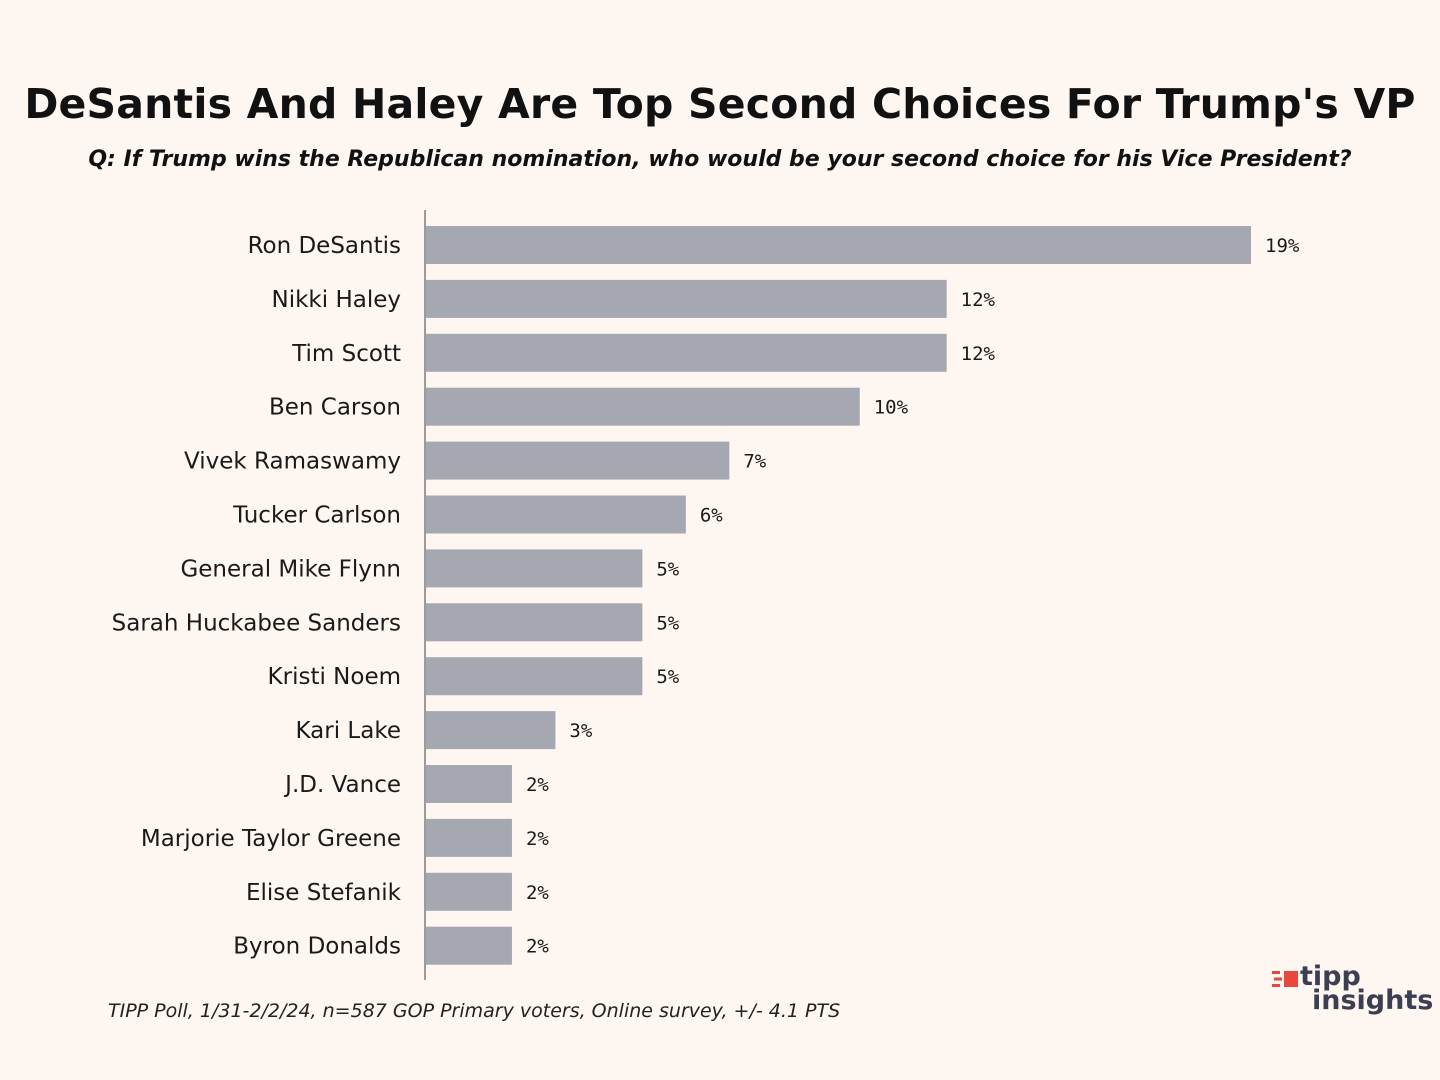 This screenshot has width=1440, height=1080. I want to click on value-label: 10%, so click(891, 408).